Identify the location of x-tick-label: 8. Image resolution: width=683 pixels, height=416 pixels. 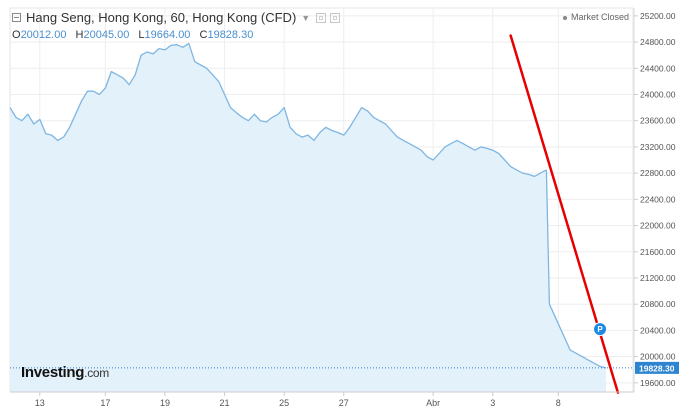
(558, 403).